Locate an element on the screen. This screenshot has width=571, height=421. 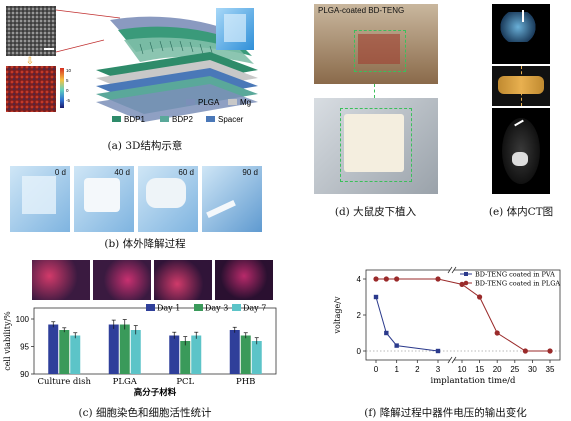
colorbar-tick: 5 is located at coordinates (67, 80).